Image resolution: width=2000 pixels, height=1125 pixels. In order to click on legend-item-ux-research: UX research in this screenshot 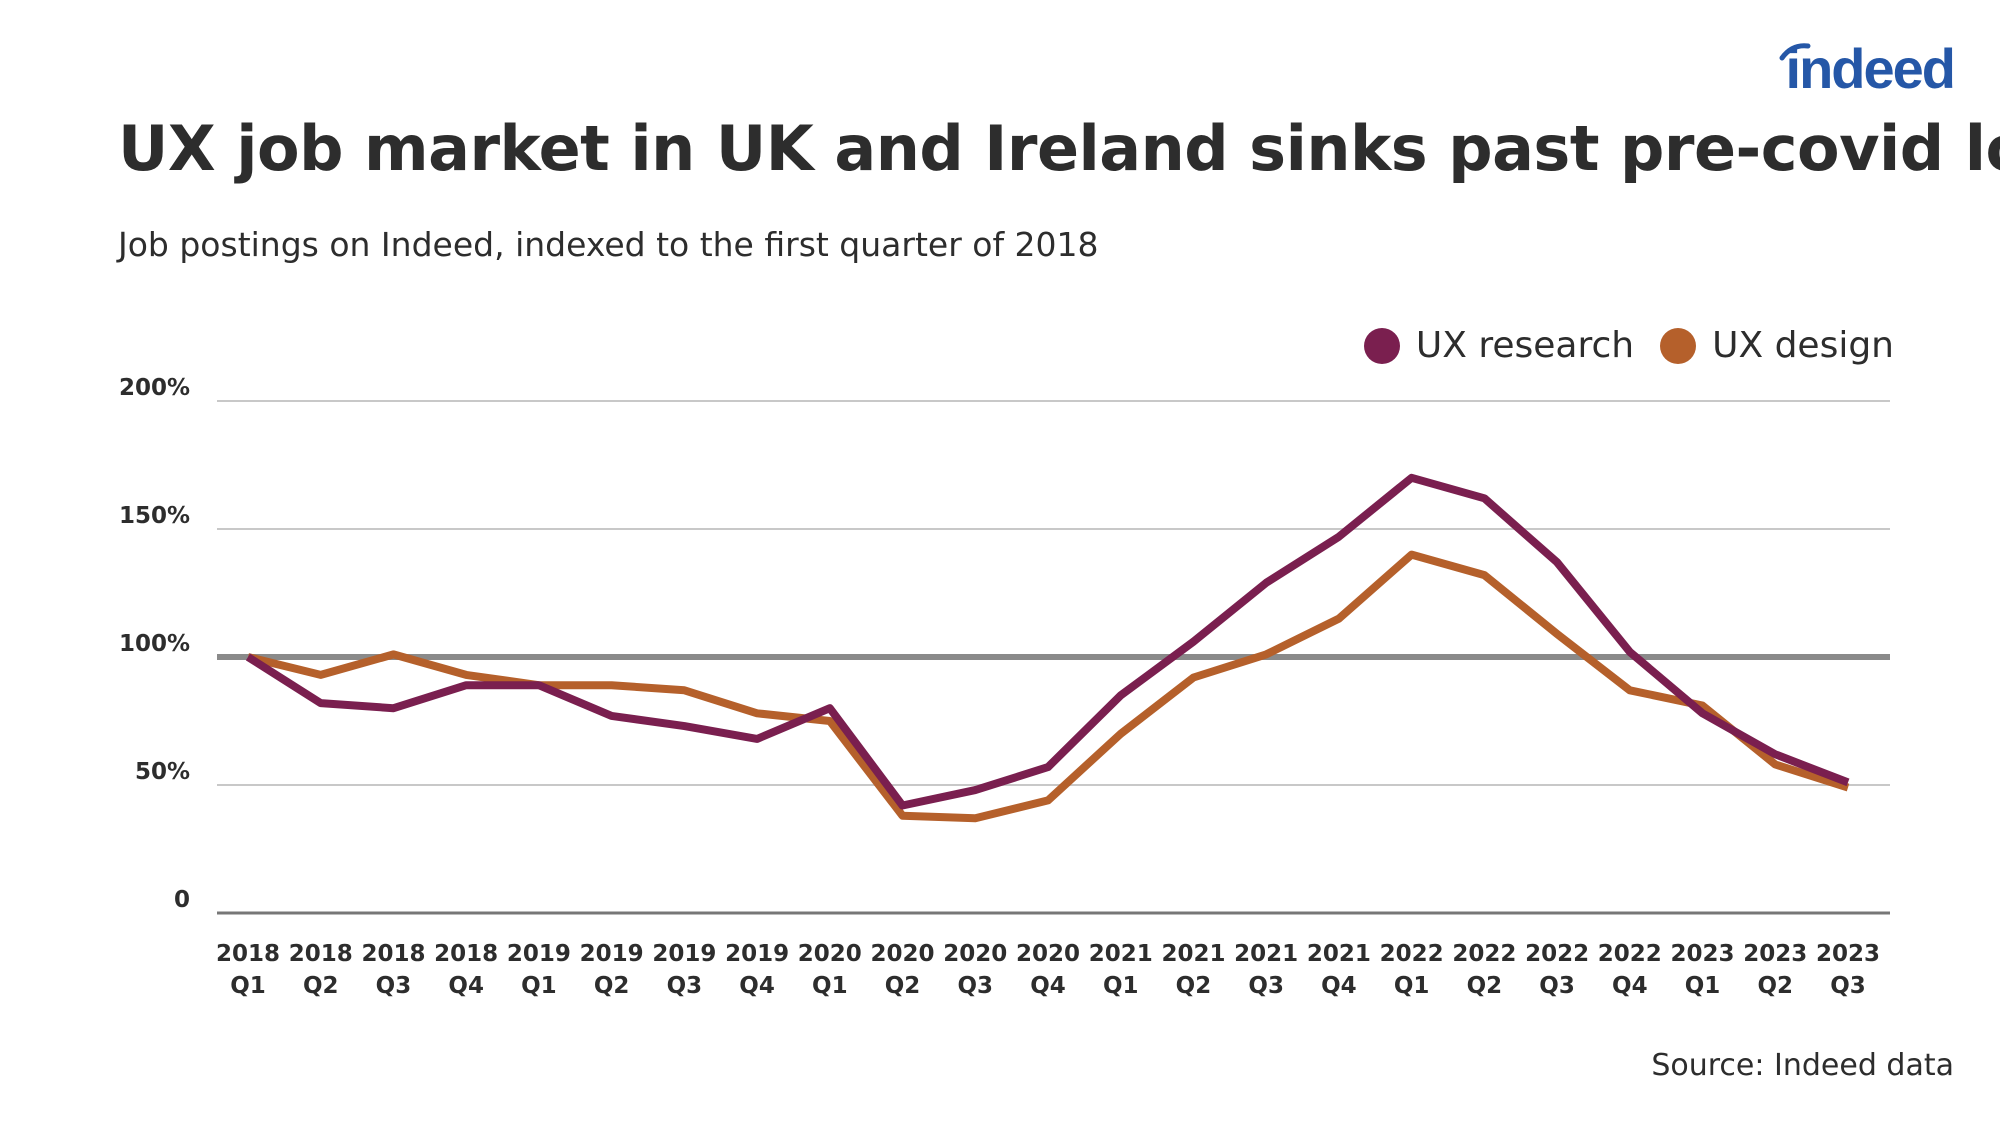, I will do `click(1499, 345)`.